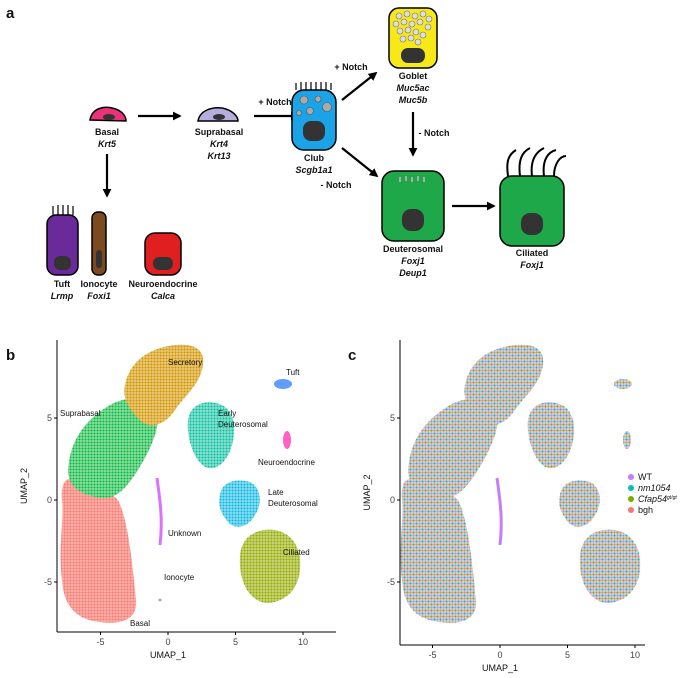 This screenshot has width=685, height=678. What do you see at coordinates (276, 492) in the screenshot?
I see `cluster-label: Late` at bounding box center [276, 492].